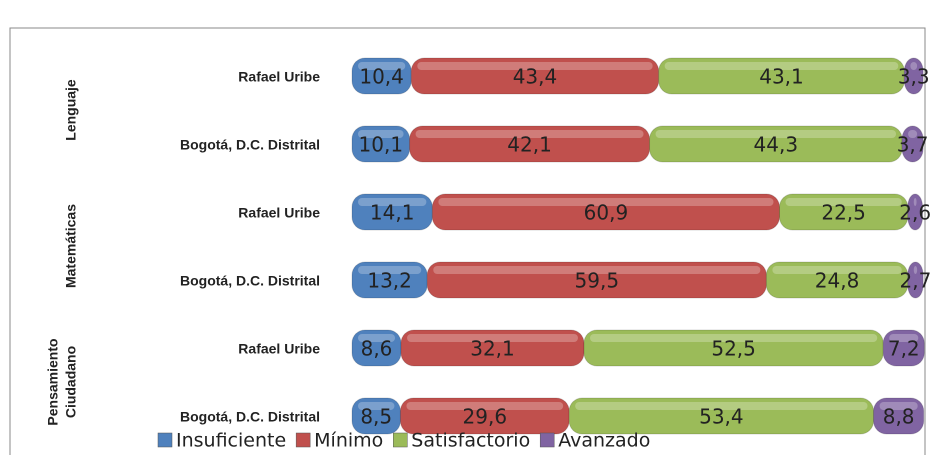 The image size is (935, 455). Describe the element at coordinates (71, 382) in the screenshot. I see `group-label: Ciudadano` at that location.